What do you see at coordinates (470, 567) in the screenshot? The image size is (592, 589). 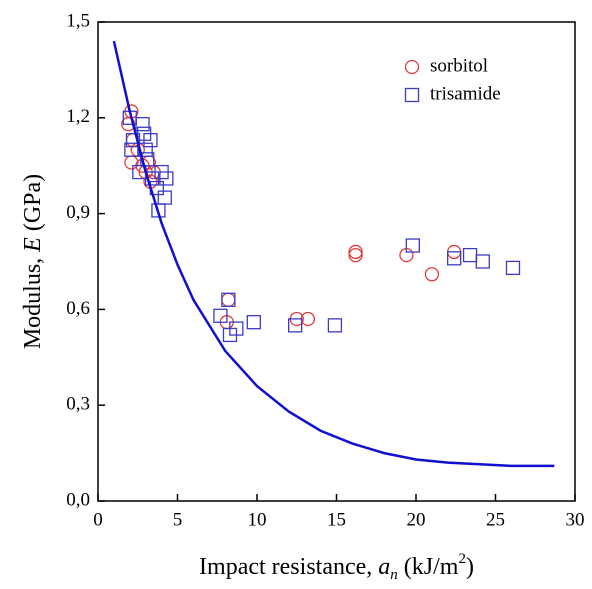 I see `x-axis-title-part: )` at bounding box center [470, 567].